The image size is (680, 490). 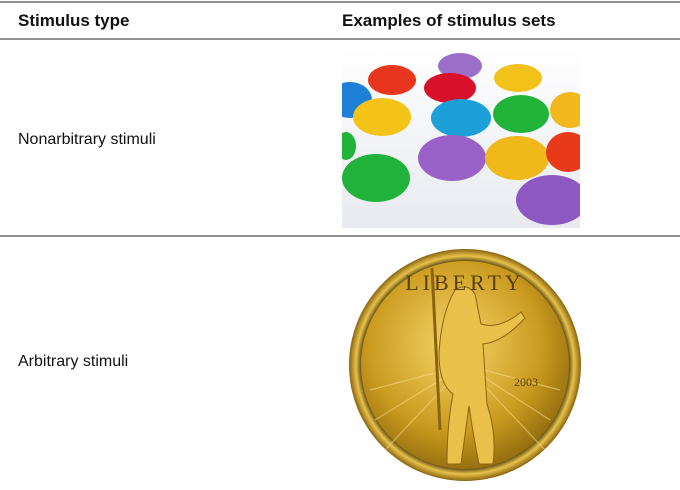 What do you see at coordinates (87, 139) in the screenshot?
I see `row-label: Nonarbitrary stimuli` at bounding box center [87, 139].